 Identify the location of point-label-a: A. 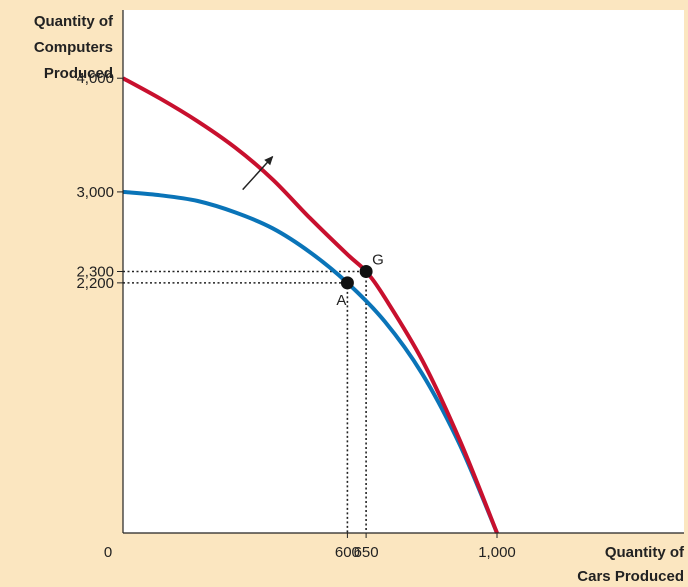
(341, 300).